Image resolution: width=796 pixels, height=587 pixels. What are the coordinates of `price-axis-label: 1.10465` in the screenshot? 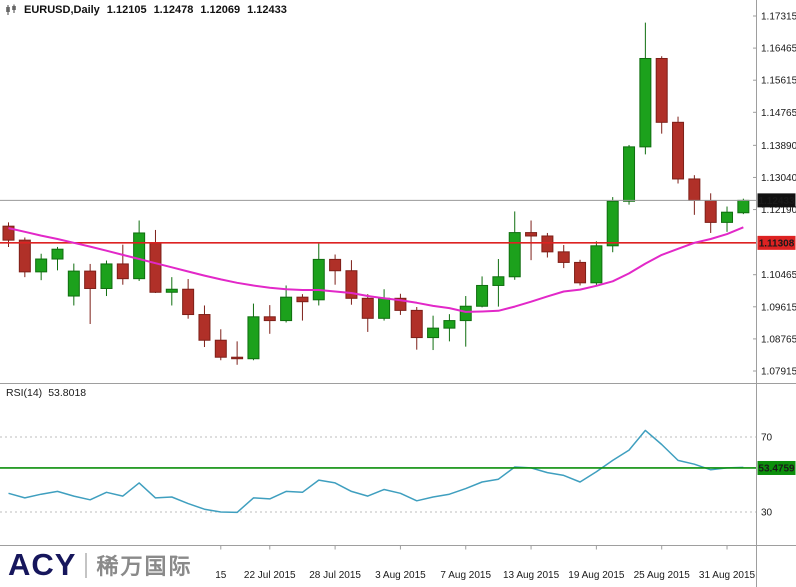 It's located at (778, 275).